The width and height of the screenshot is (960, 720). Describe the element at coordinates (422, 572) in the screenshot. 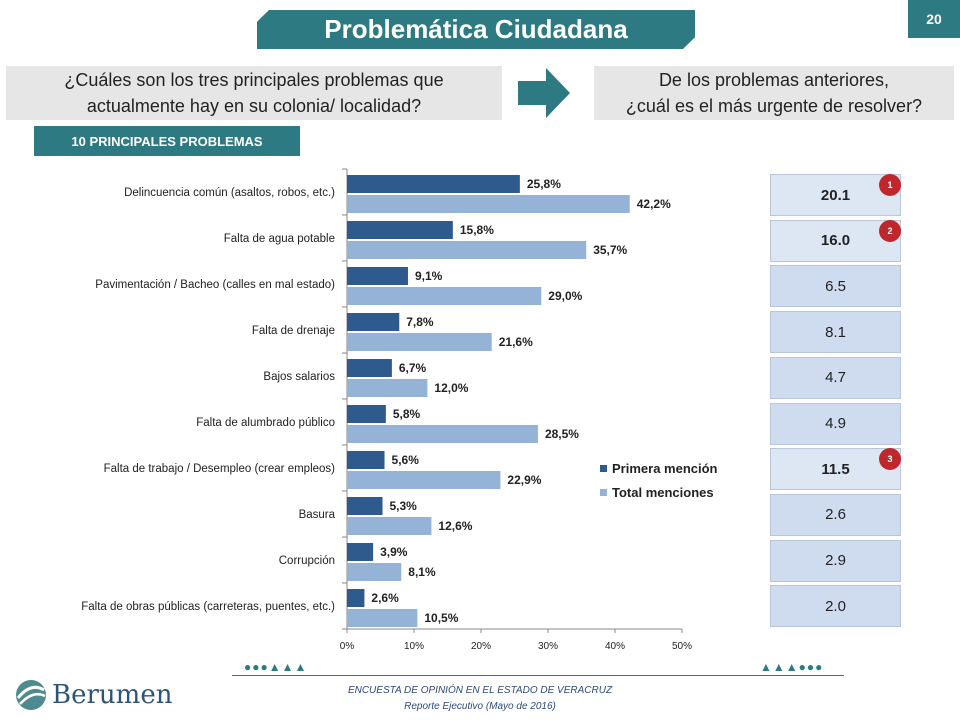

I see `data-label: 8,1%` at that location.